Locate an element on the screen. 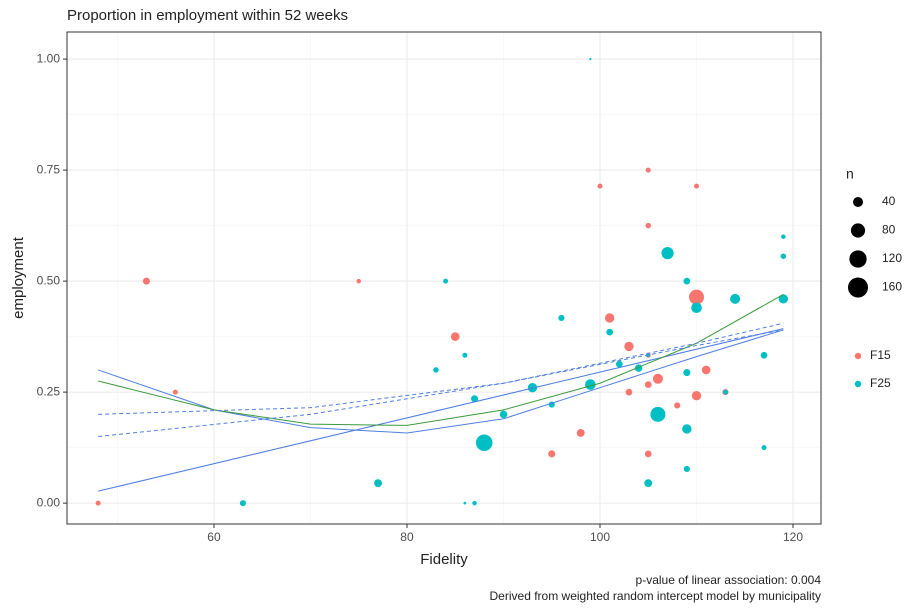 The image size is (909, 612). x-tick-label: 60 is located at coordinates (214, 537).